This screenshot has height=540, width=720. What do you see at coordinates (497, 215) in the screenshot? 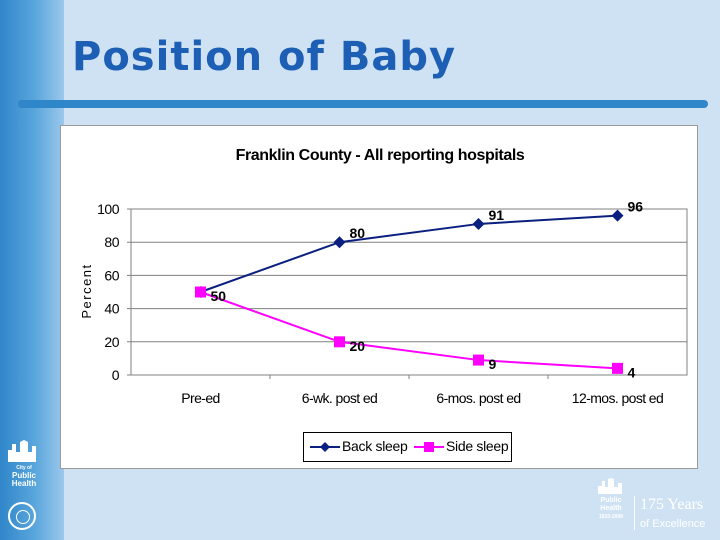
I see `data-label: 91` at bounding box center [497, 215].